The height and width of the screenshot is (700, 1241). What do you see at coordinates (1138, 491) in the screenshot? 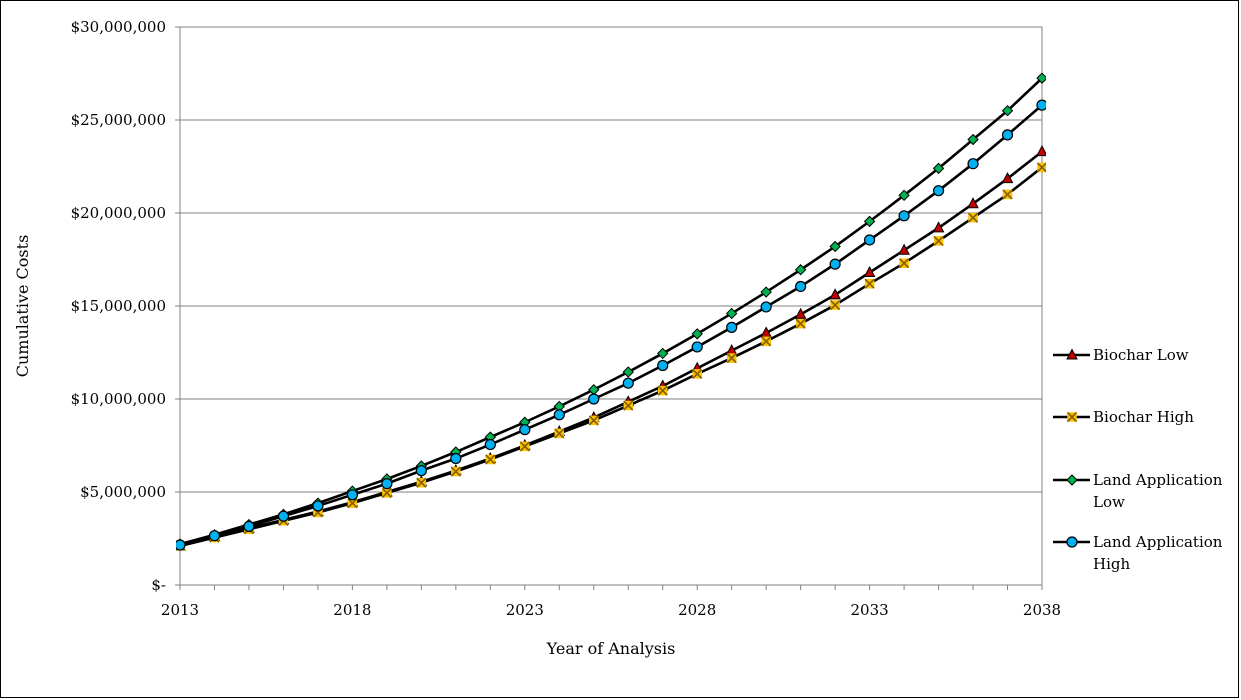
I see `legend-item: Land Application Low` at bounding box center [1138, 491].